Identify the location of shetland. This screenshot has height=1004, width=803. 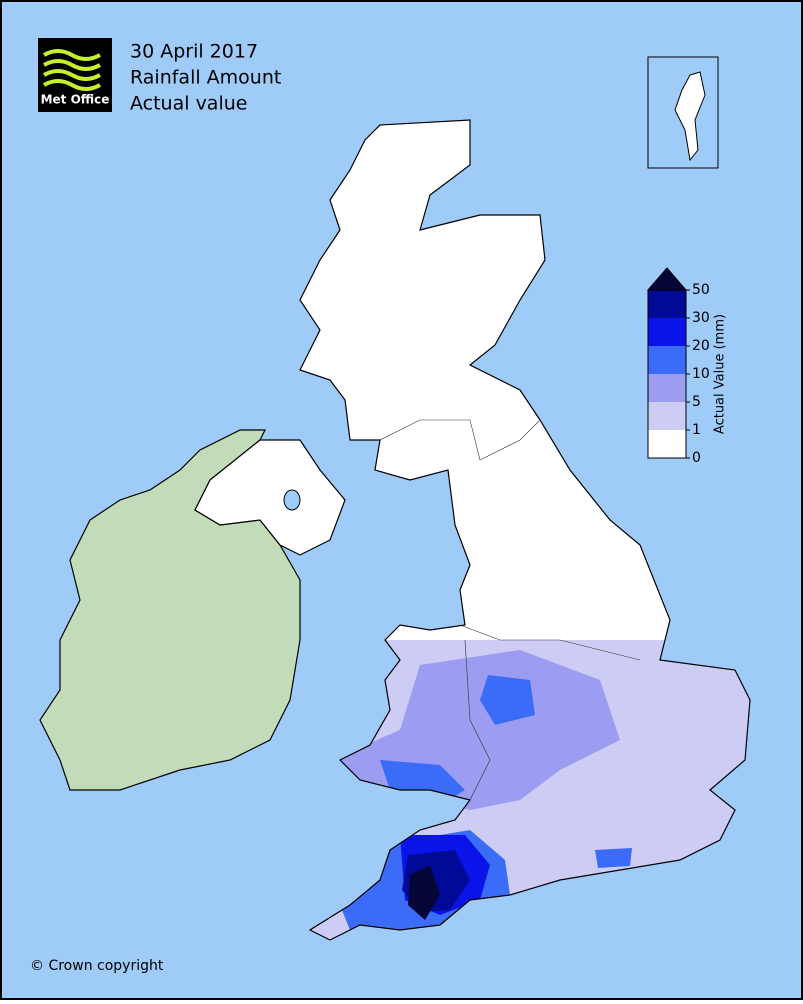
(690, 116).